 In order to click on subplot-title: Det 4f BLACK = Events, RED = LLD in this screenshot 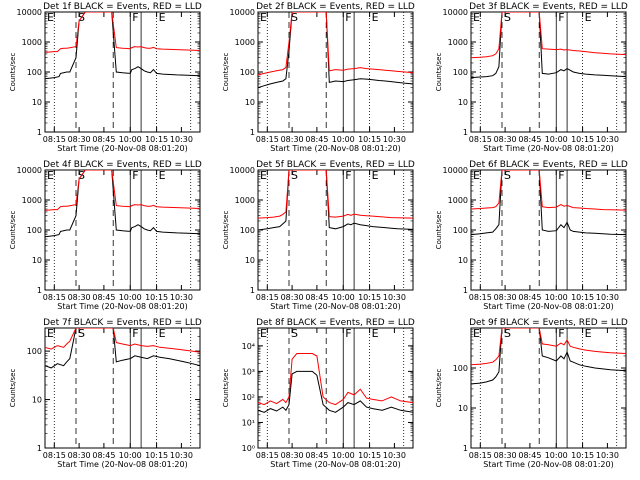, I will do `click(122, 165)`.